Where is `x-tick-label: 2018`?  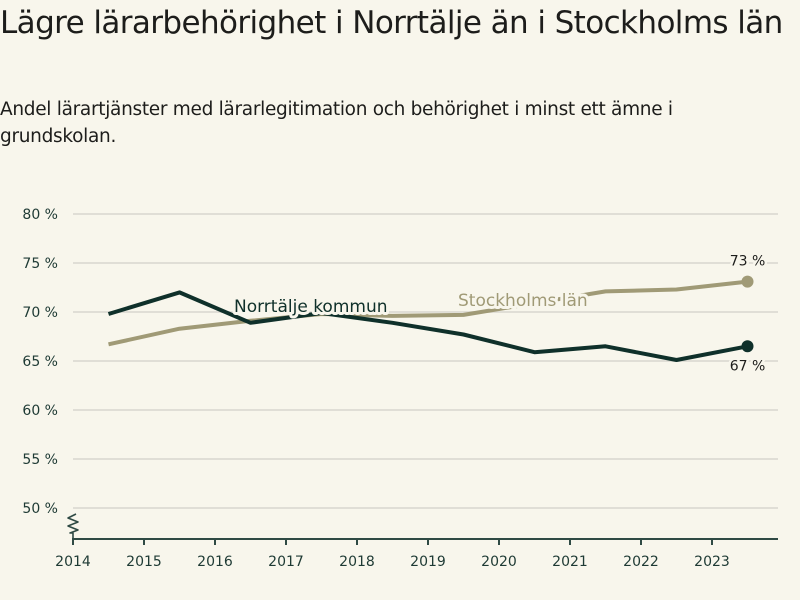
x-tick-label: 2018 is located at coordinates (357, 562).